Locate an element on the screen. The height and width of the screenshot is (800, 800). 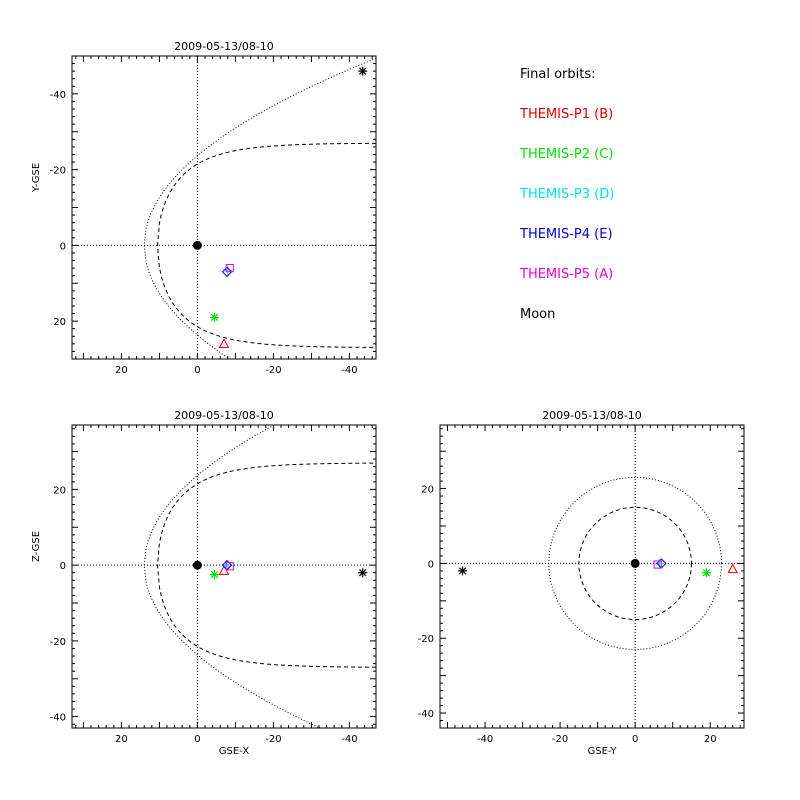
y-axis-label: Z-GSE is located at coordinates (36, 546).